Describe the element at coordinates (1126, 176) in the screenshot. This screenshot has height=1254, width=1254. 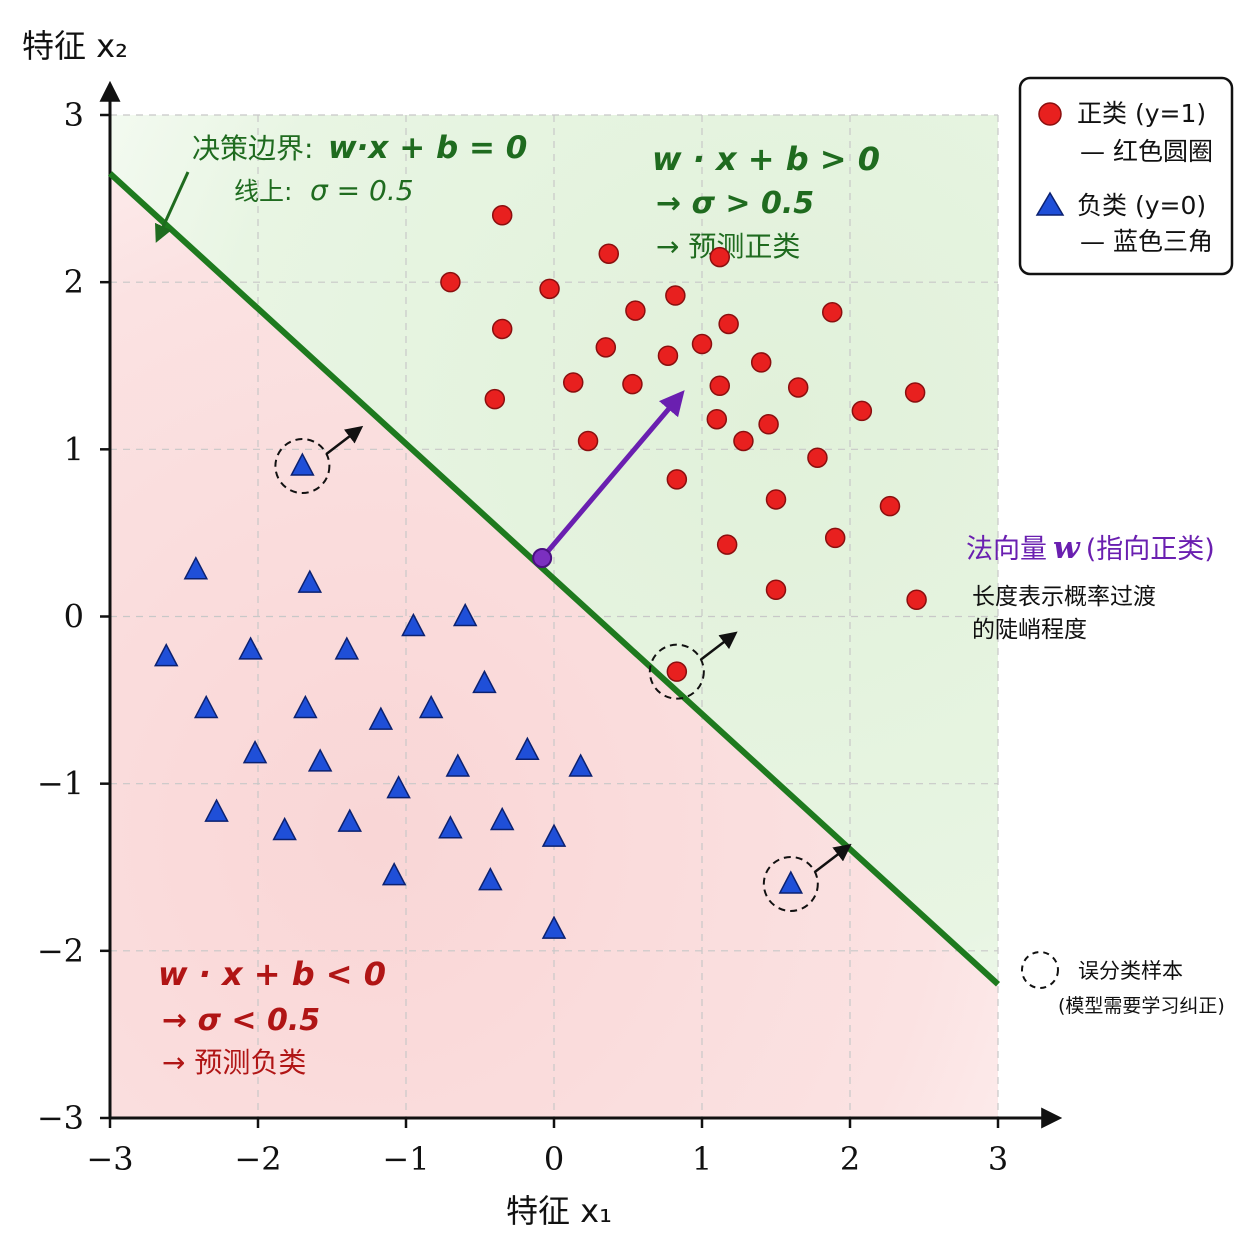
I see `legend-box` at that location.